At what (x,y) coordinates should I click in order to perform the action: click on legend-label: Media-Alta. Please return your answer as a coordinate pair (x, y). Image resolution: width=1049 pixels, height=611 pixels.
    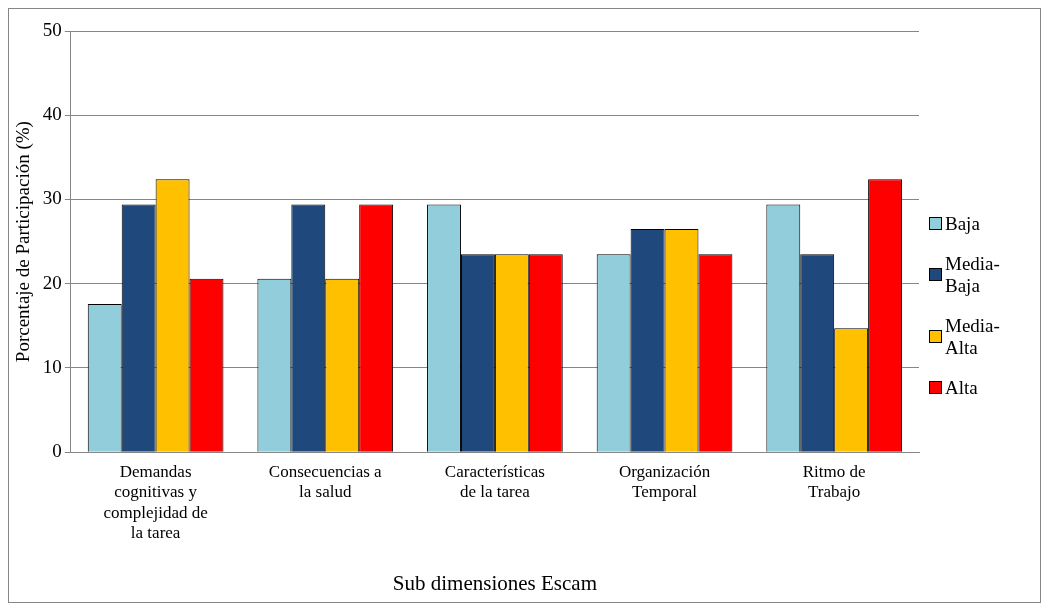
    Looking at the image, I should click on (973, 336).